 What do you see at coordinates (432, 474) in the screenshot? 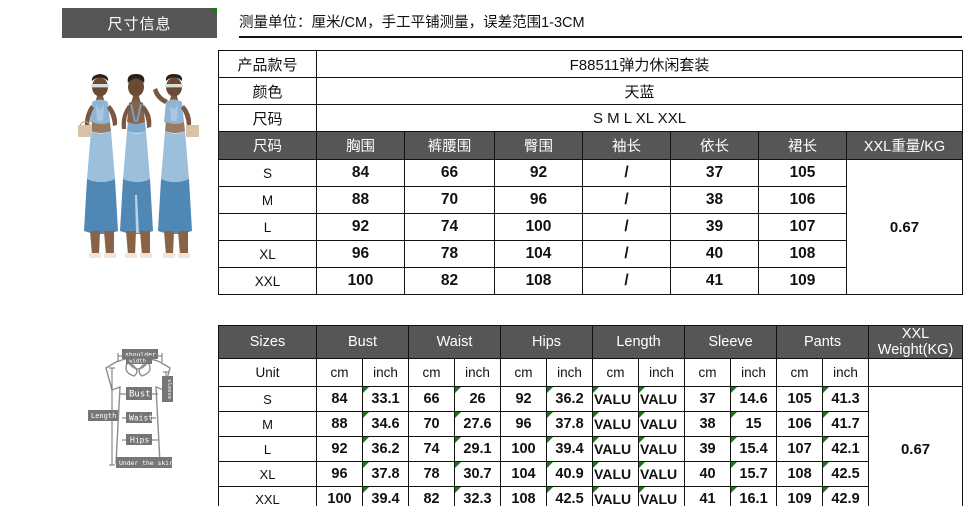
I see `cell-waist-cm: 78` at bounding box center [432, 474].